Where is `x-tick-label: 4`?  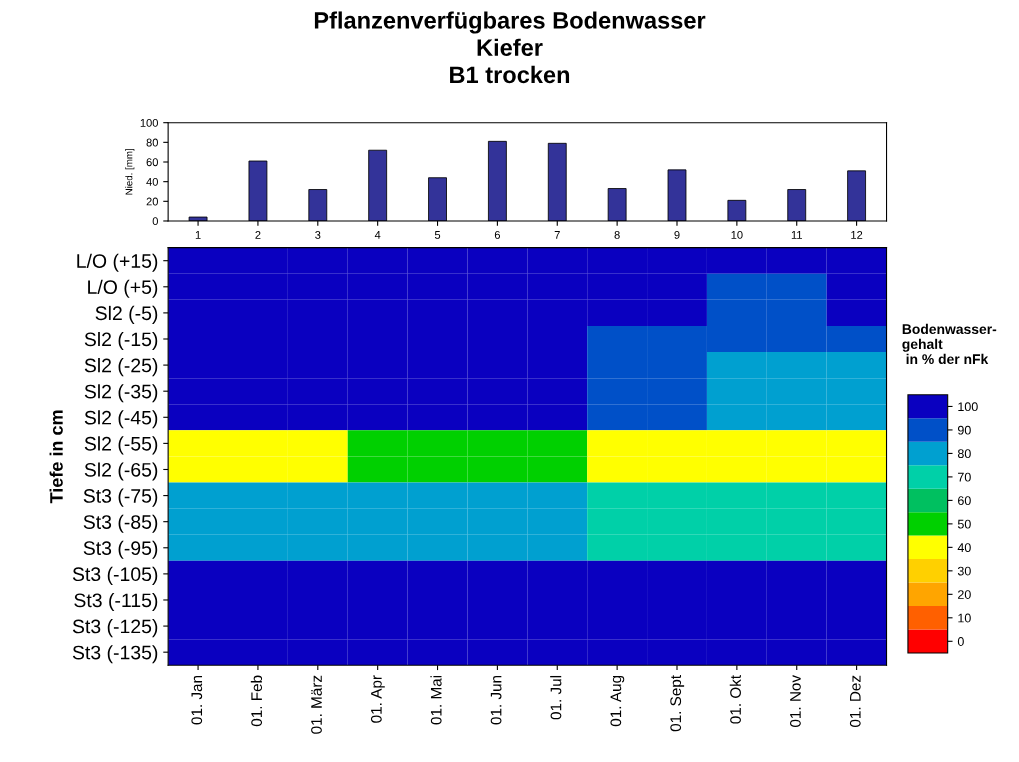
x-tick-label: 4 is located at coordinates (377, 235).